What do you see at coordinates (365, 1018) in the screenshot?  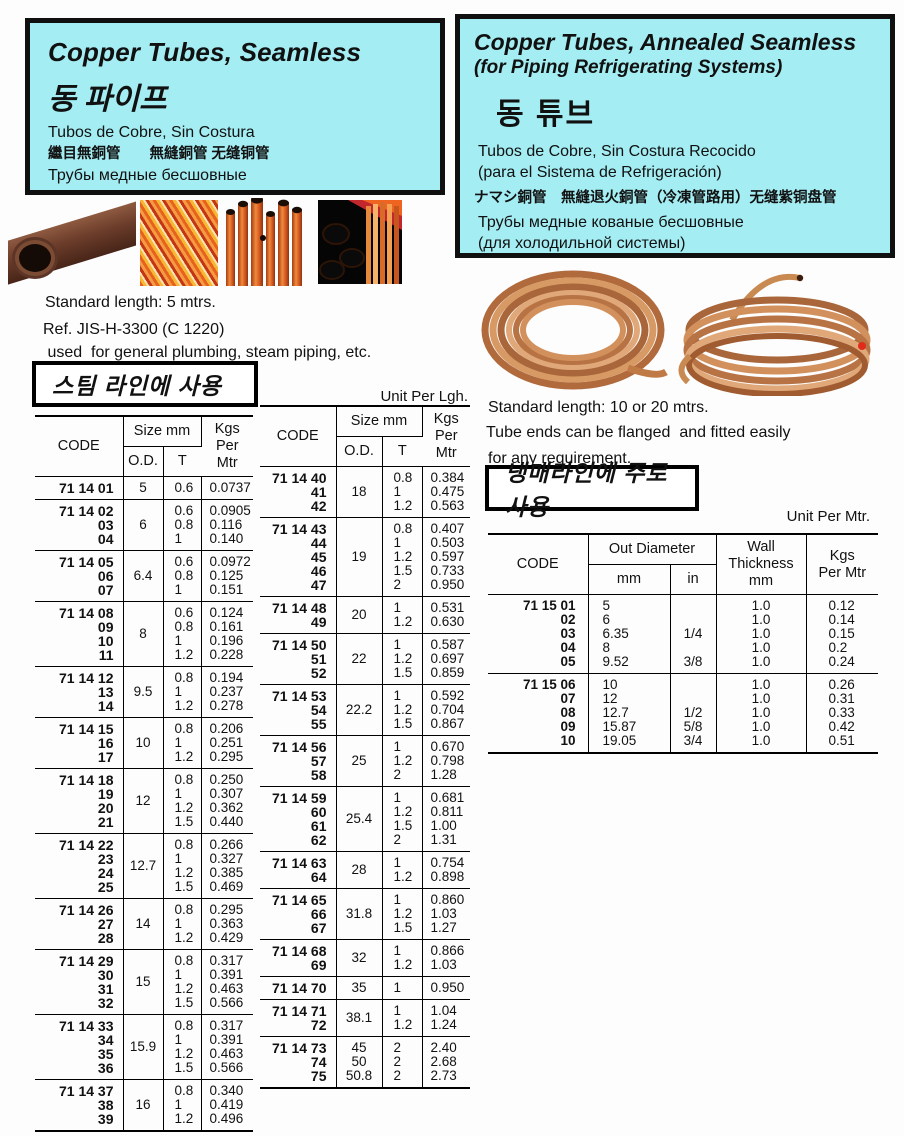 I see `middle-table-group-row: 71 14 71 72 38.1 1 1.2 1.04 1.24` at bounding box center [365, 1018].